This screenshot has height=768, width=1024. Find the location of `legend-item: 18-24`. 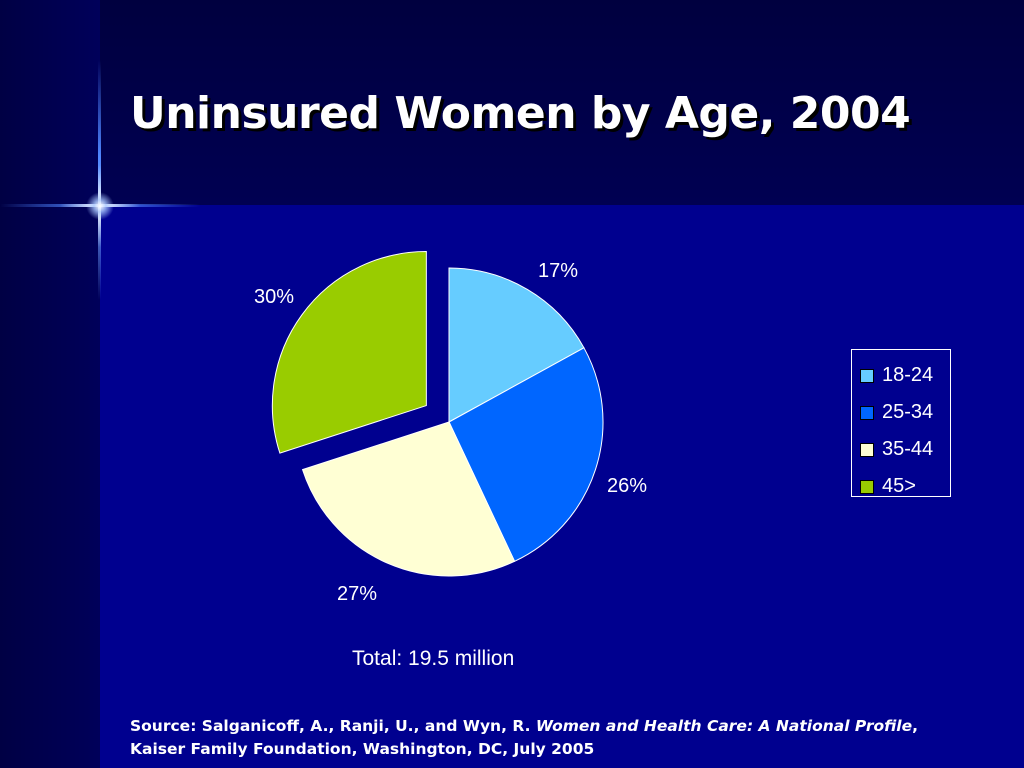

legend-item: 18-24 is located at coordinates (901, 375).